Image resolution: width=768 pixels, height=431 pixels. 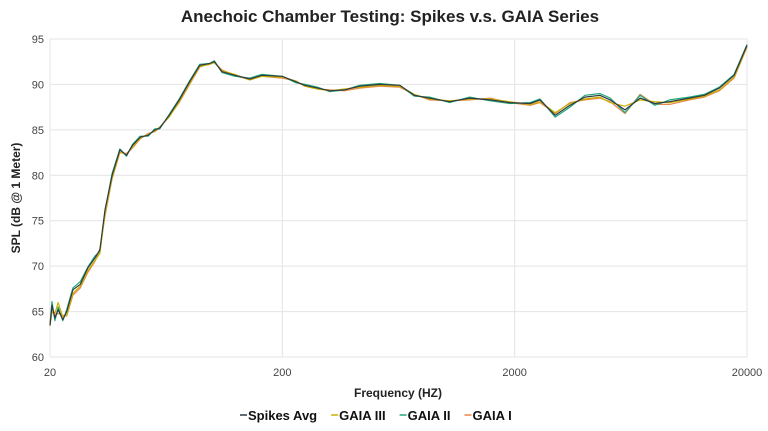 What do you see at coordinates (38, 358) in the screenshot?
I see `y-tick-label: 60` at bounding box center [38, 358].